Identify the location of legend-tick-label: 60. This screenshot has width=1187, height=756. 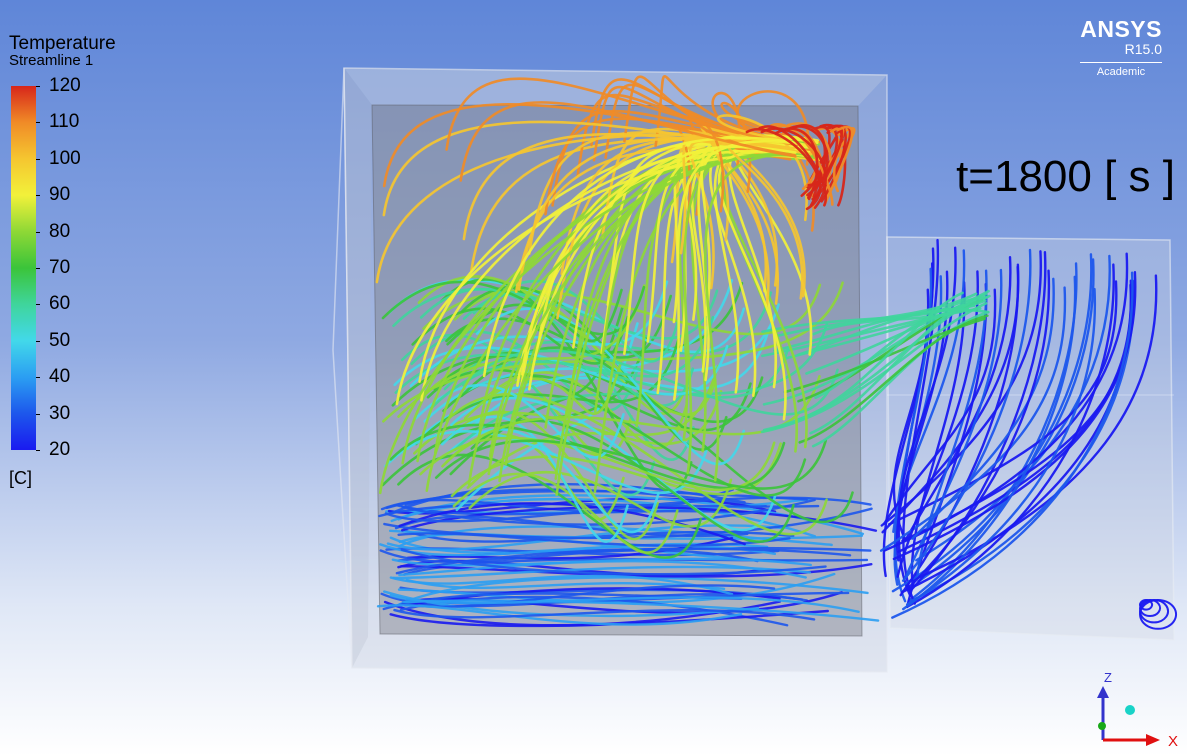
(60, 304).